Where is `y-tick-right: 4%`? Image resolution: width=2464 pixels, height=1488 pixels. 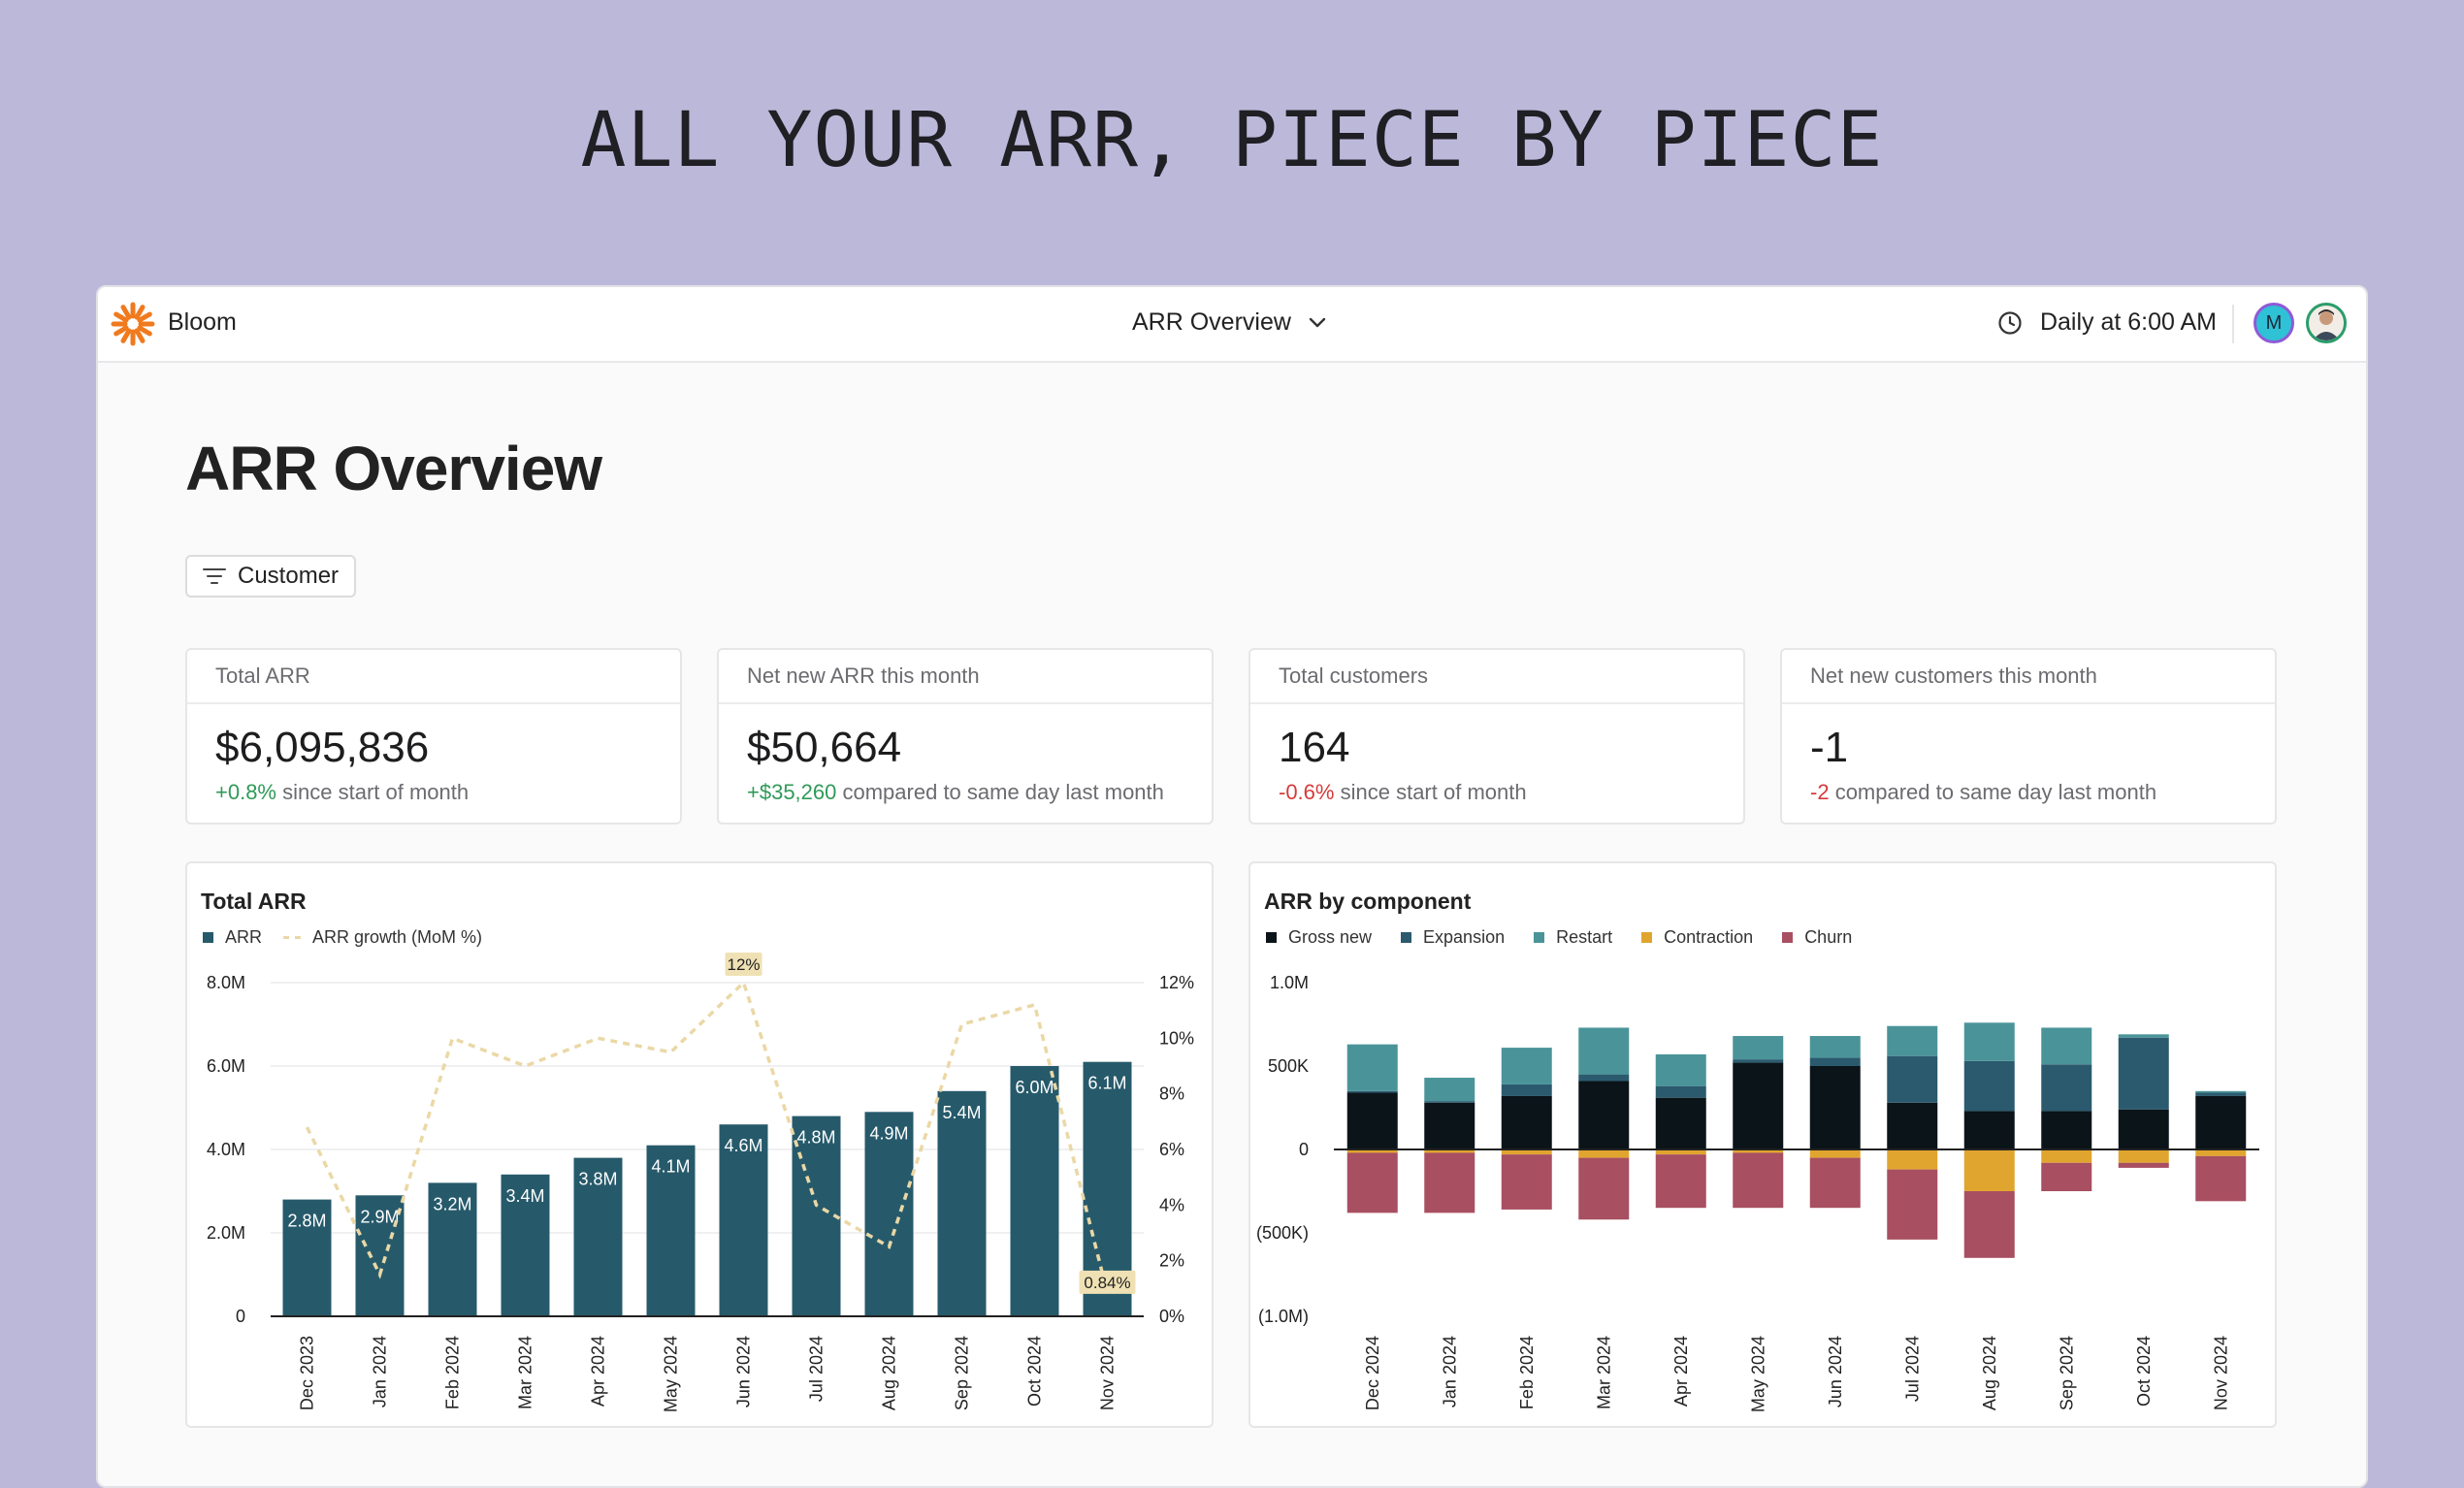 y-tick-right: 4% is located at coordinates (1171, 1205).